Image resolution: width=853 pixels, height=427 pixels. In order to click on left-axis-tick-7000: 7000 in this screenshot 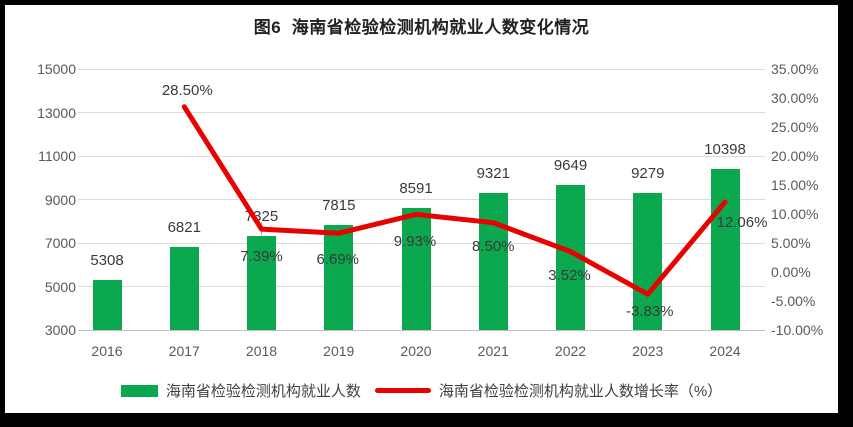, I will do `click(60, 243)`.